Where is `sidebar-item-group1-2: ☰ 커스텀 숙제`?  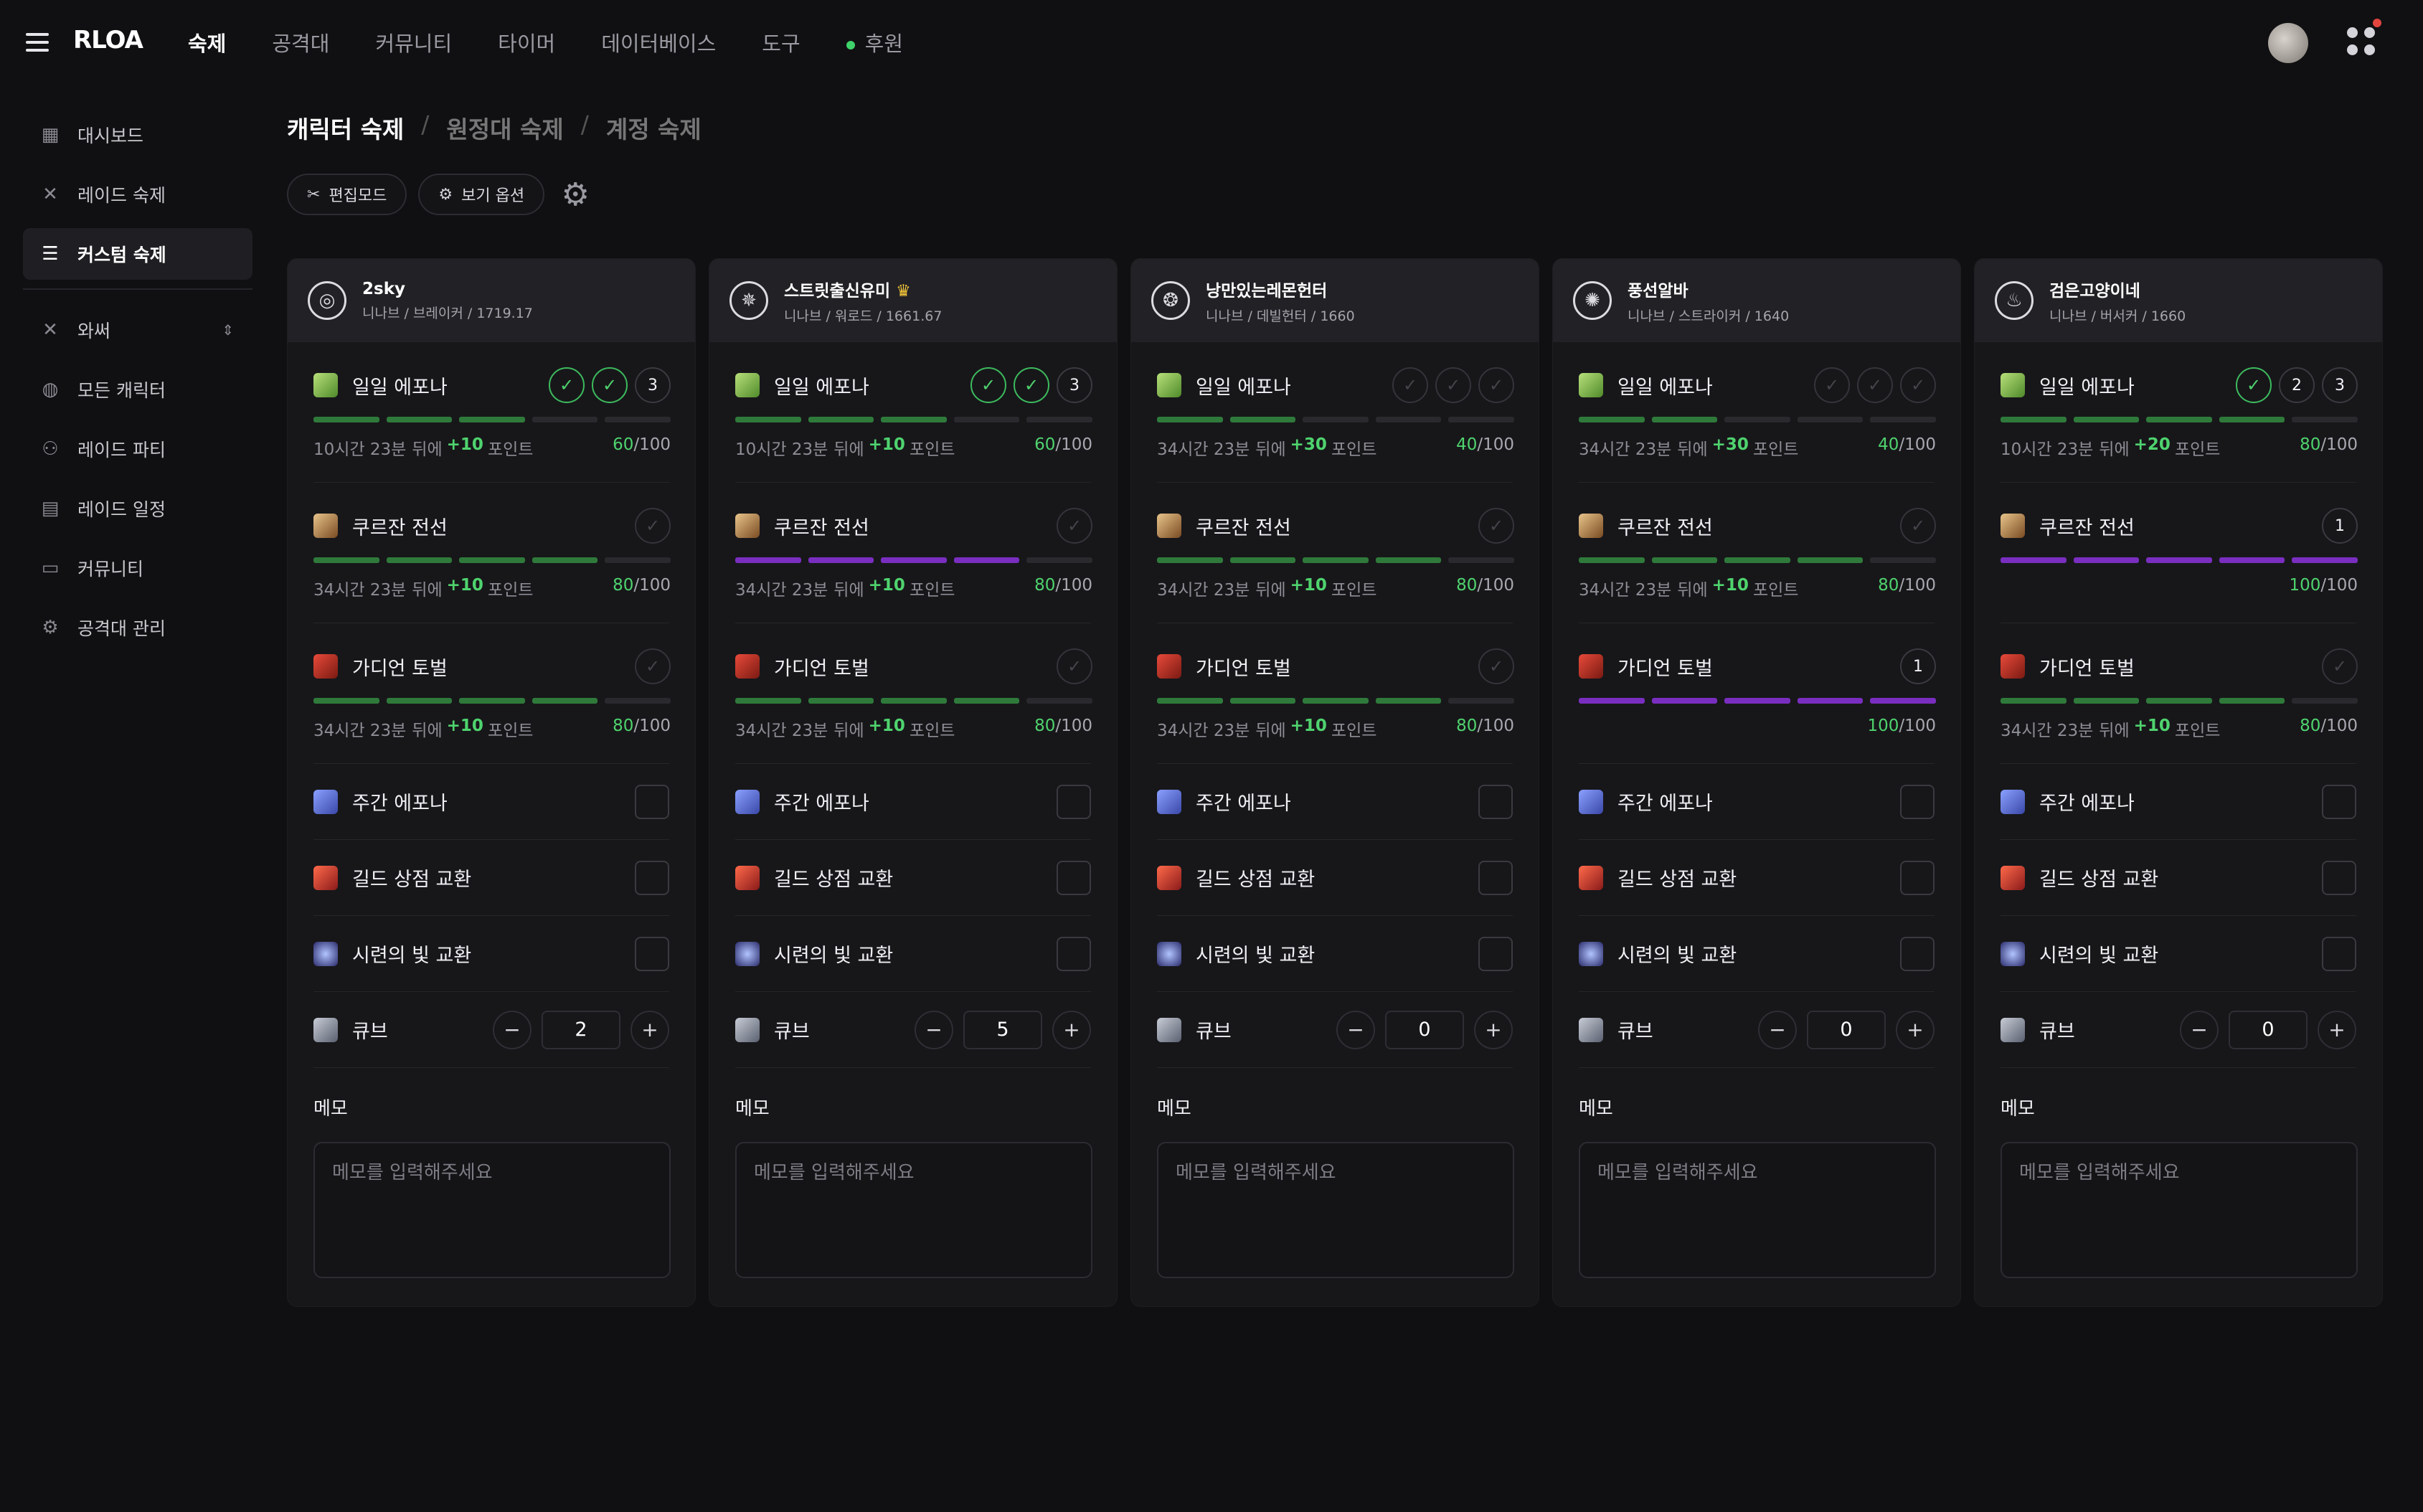 sidebar-item-group1-2: ☰ 커스텀 숙제 is located at coordinates (137, 254).